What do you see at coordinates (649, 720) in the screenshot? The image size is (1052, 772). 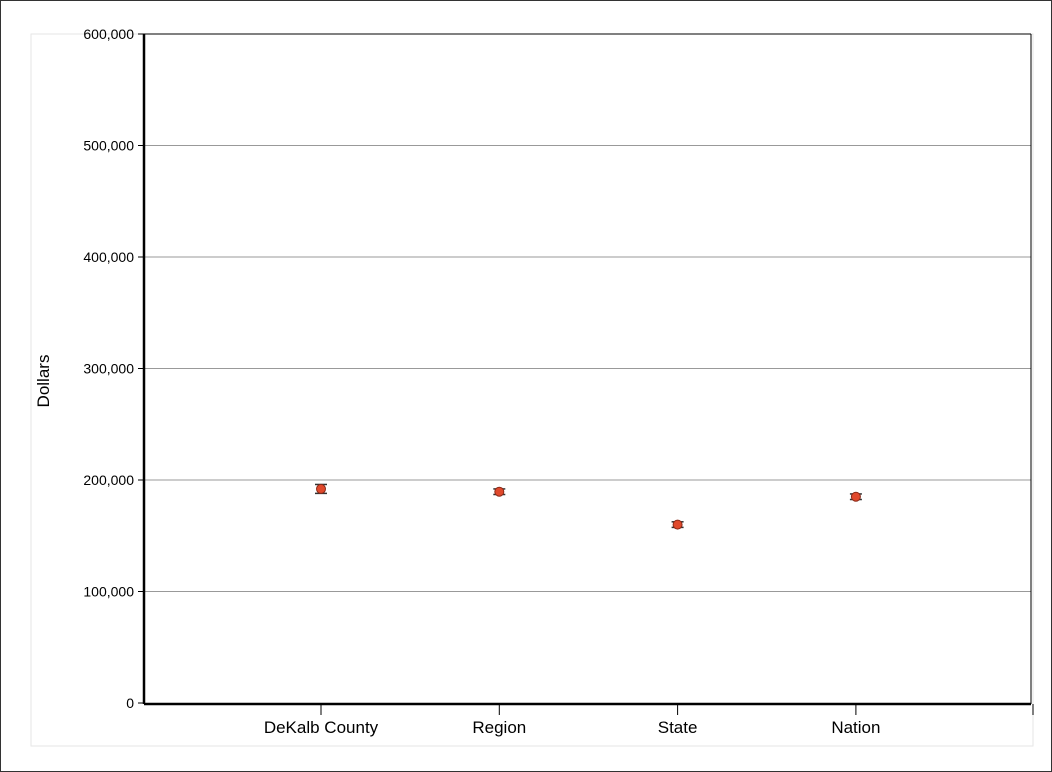 I see `x-axis-ticks: DeKalb County Region State Nation` at bounding box center [649, 720].